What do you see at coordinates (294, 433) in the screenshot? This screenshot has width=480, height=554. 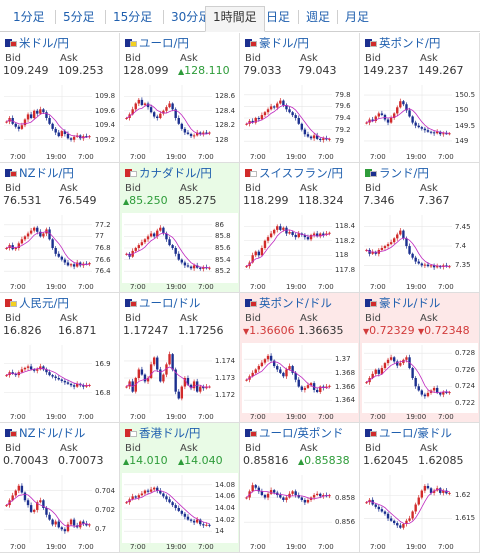 I see `pair-title-link: ユーロ/英ポンド` at bounding box center [294, 433].